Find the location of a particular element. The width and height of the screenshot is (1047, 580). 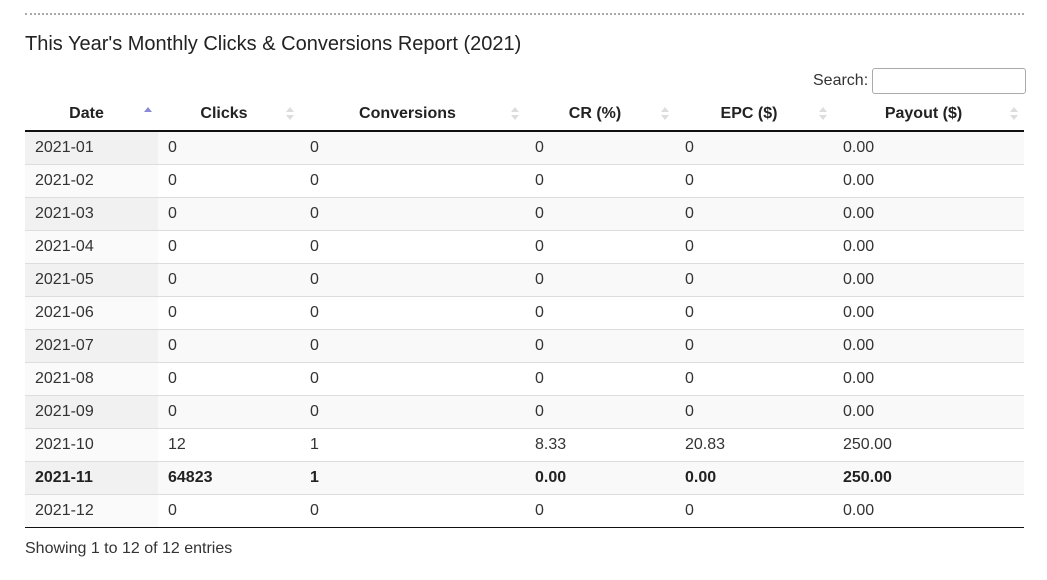

divider is located at coordinates (524, 14).